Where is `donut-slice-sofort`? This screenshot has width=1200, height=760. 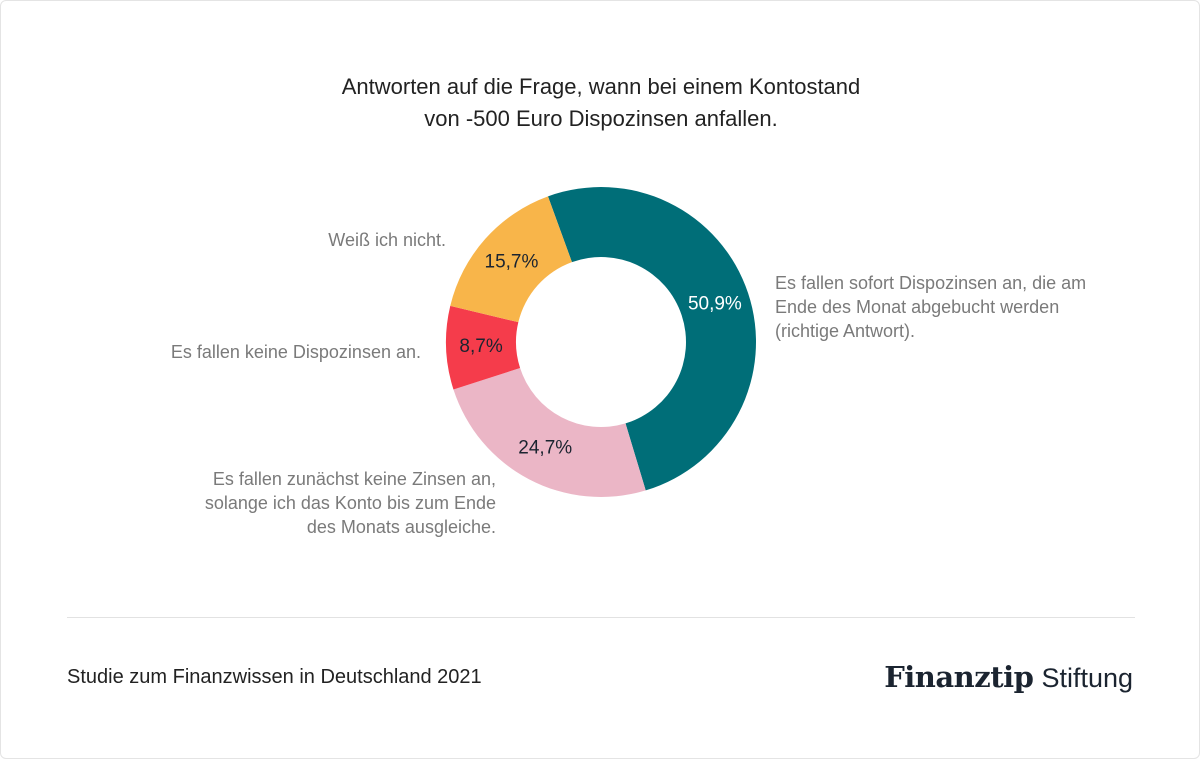 donut-slice-sofort is located at coordinates (651, 339).